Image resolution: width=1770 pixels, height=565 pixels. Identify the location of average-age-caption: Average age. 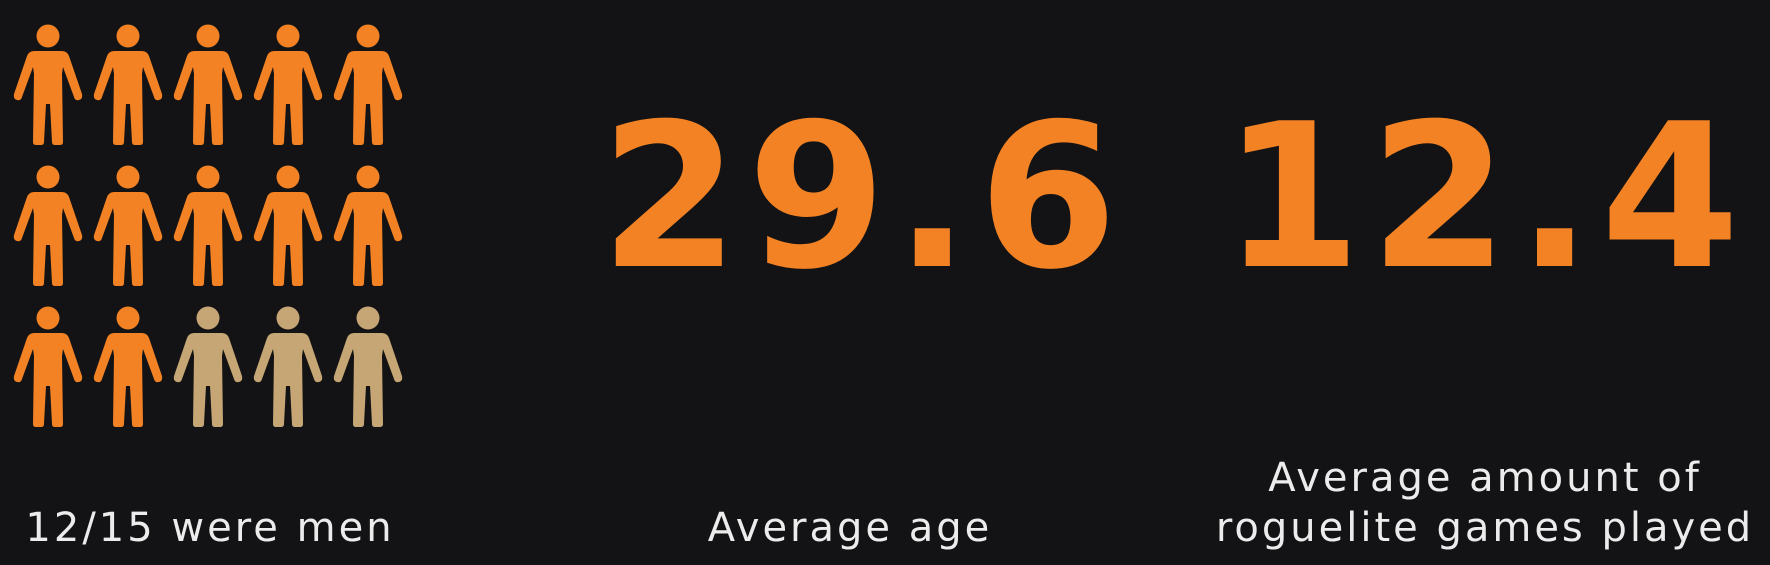
(850, 528).